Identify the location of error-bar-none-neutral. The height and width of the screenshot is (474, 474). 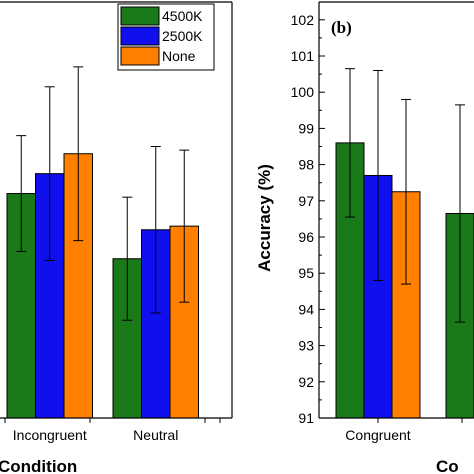
(184, 226).